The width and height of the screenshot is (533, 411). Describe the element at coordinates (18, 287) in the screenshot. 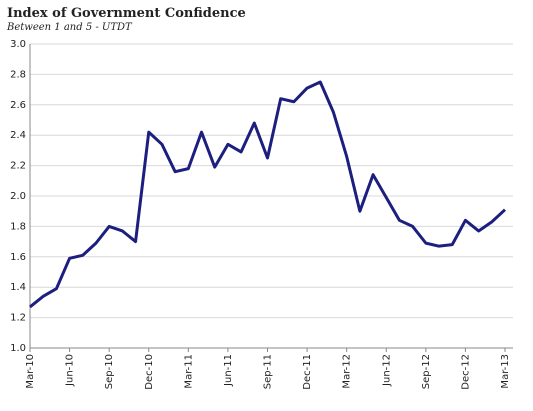

I see `y-tick-label: 1.4` at that location.